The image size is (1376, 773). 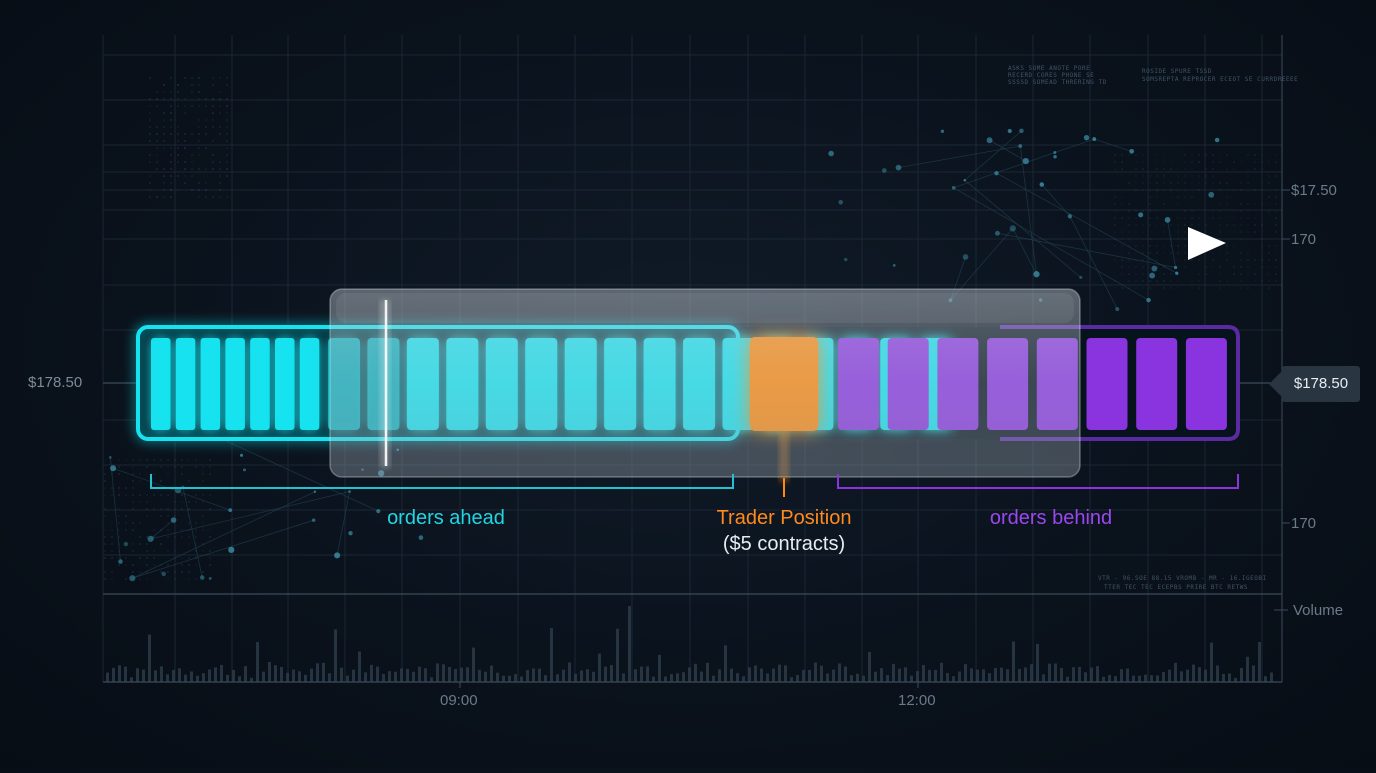 I want to click on volume-axis-label: Volume, so click(x=1318, y=610).